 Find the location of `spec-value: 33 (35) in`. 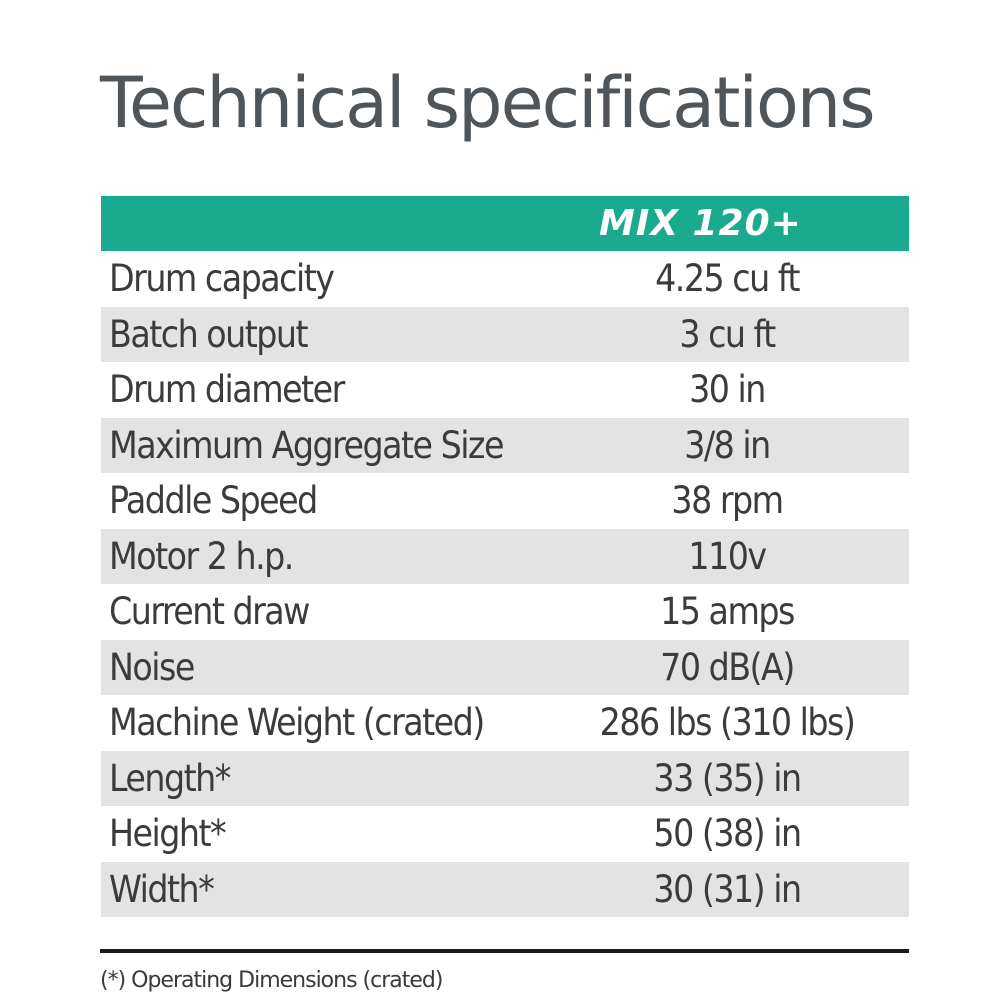

spec-value: 33 (35) in is located at coordinates (727, 778).